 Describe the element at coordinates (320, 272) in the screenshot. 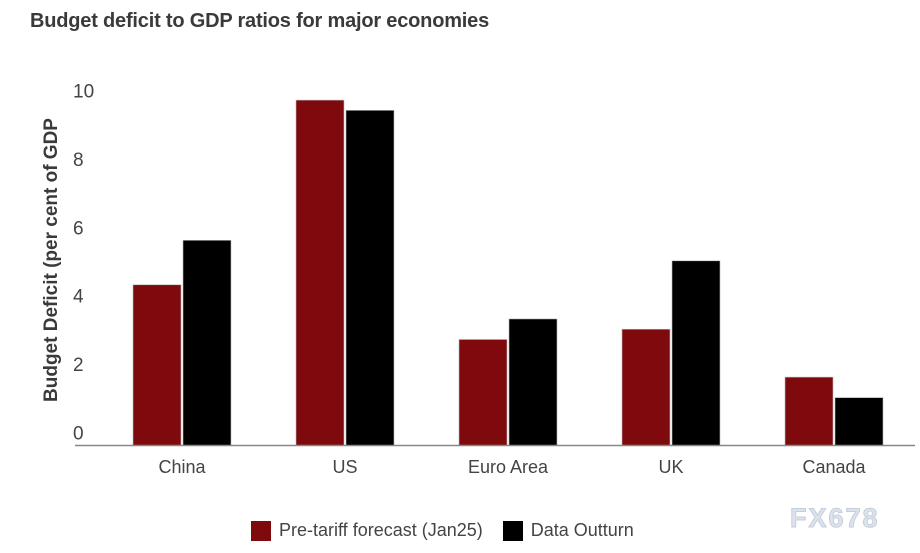

I see `bar-us-forecast` at that location.